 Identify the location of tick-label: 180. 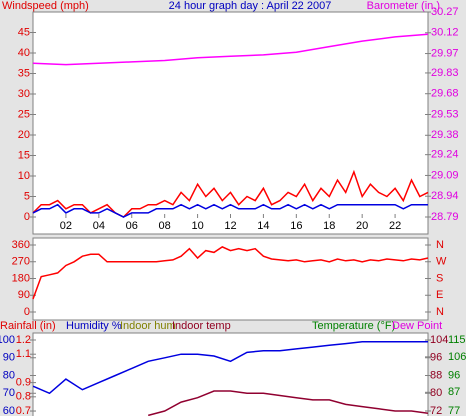
(21, 278).